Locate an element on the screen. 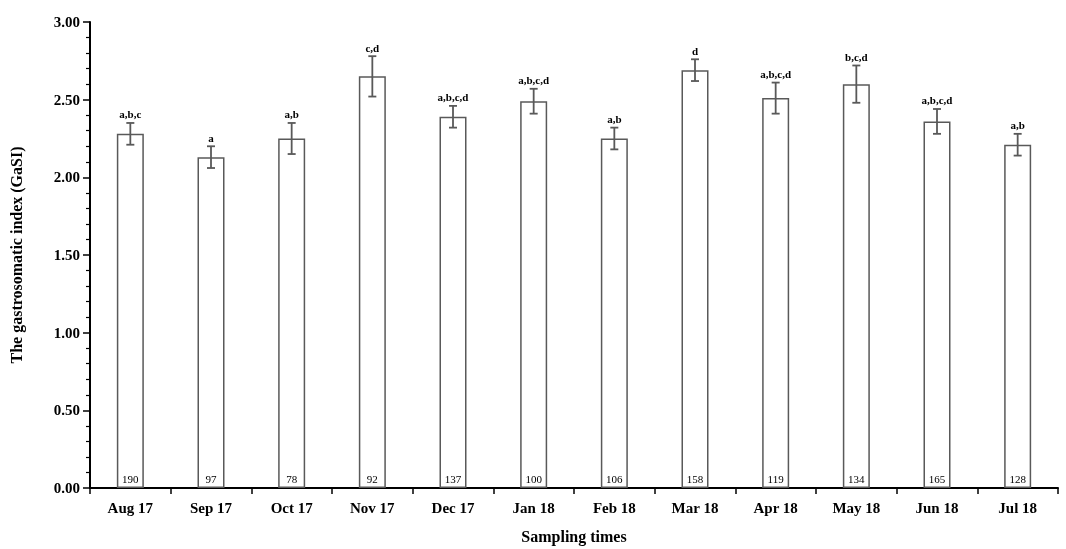 The width and height of the screenshot is (1066, 549). x-axis-title: Sampling times is located at coordinates (574, 536).